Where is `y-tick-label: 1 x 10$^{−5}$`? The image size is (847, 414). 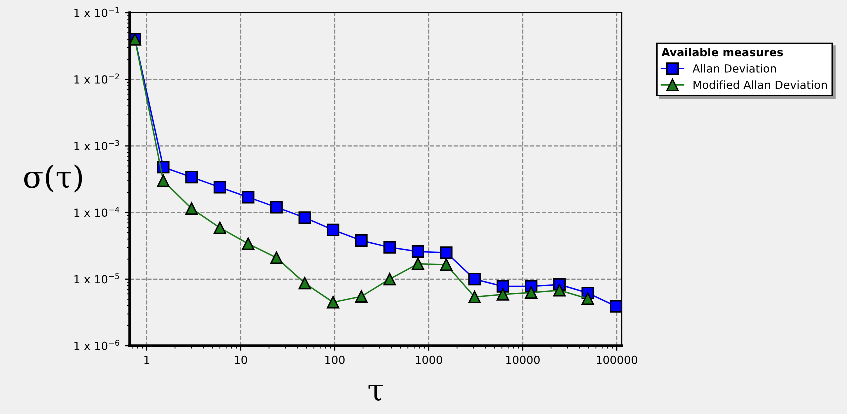 y-tick-label: 1 x 10$^{−5}$ is located at coordinates (97, 279).